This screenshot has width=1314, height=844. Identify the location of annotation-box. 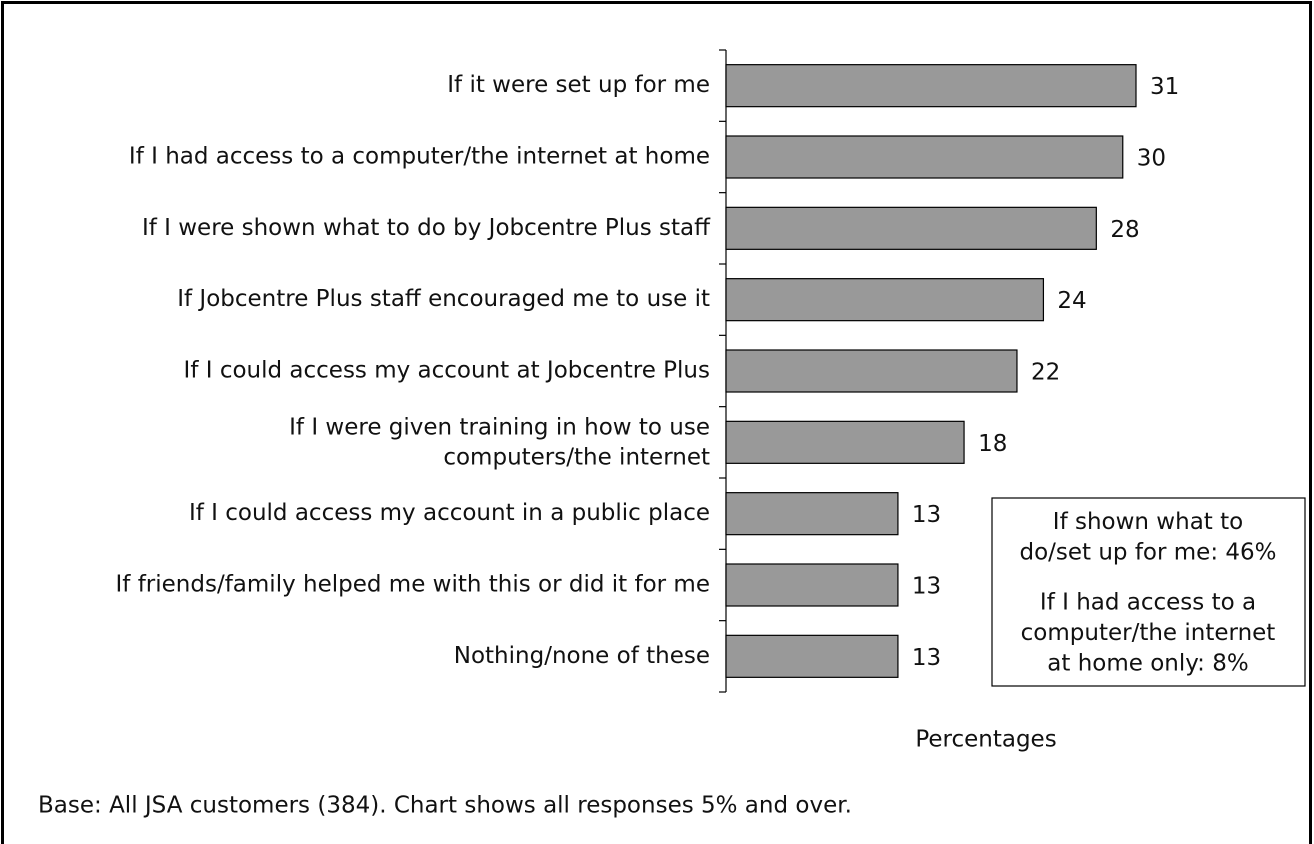
(1148, 592).